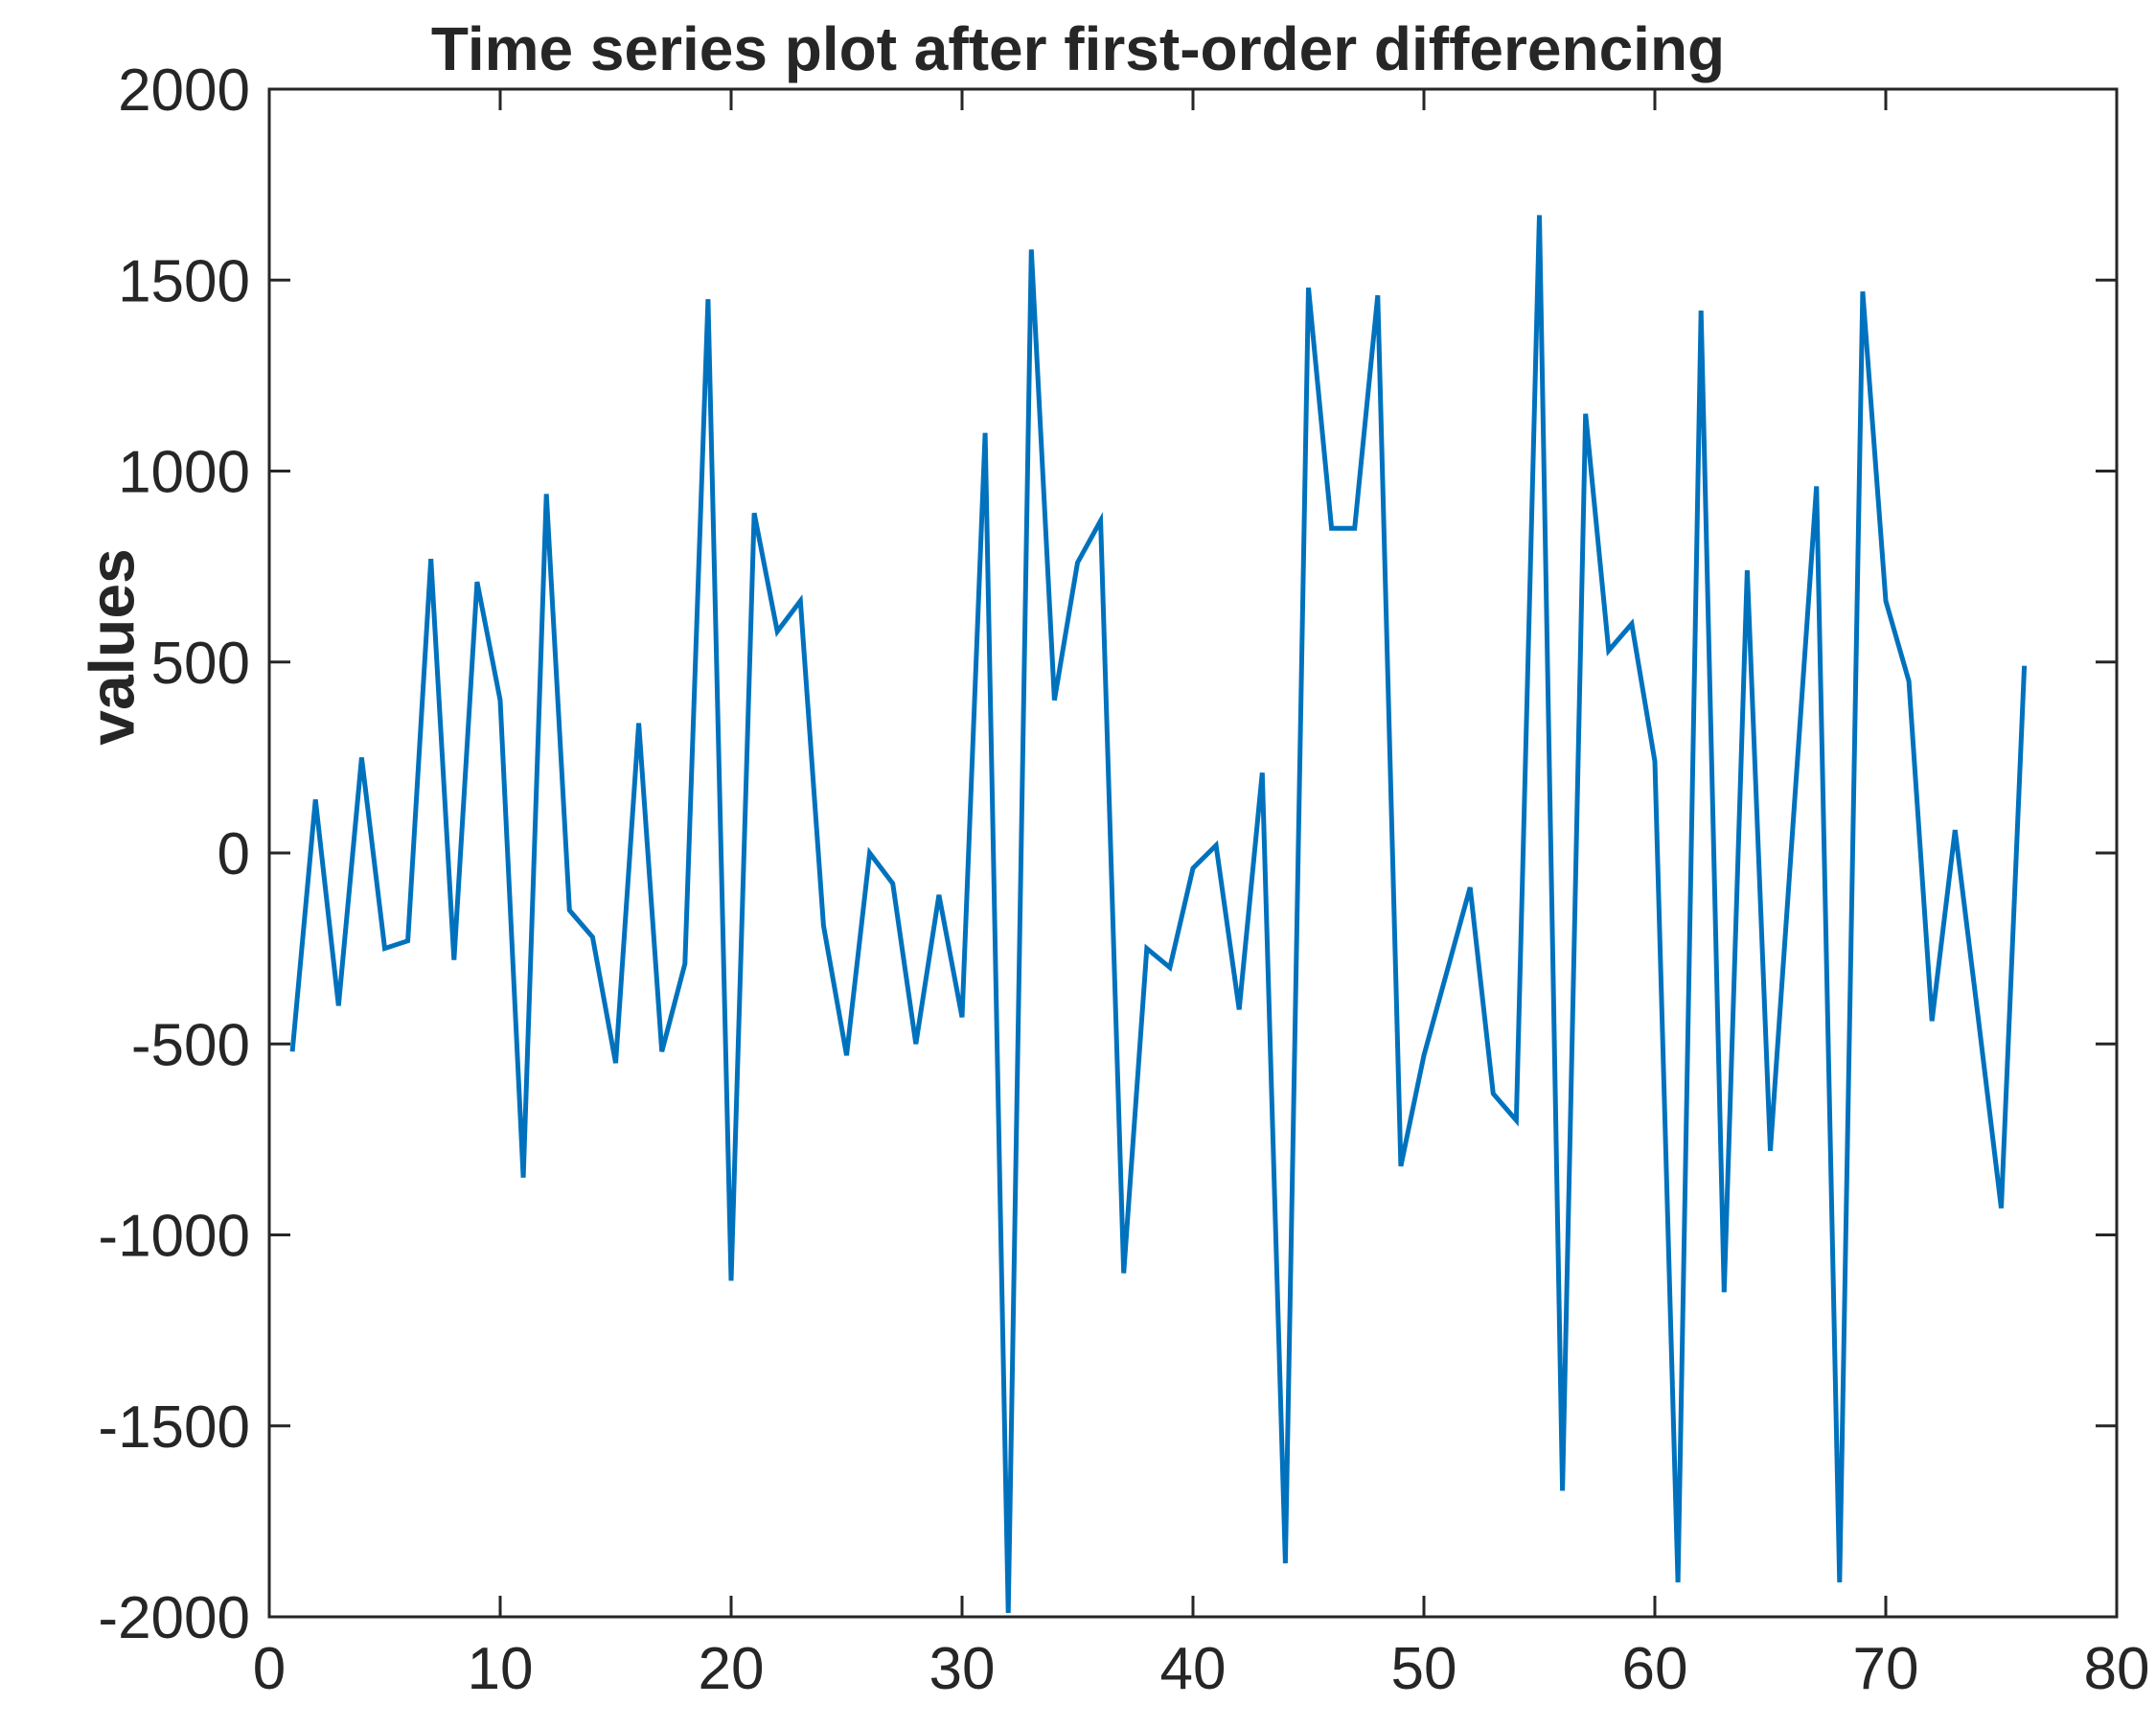 This screenshot has height=1728, width=2156. I want to click on y-tick-label: 0, so click(234, 854).